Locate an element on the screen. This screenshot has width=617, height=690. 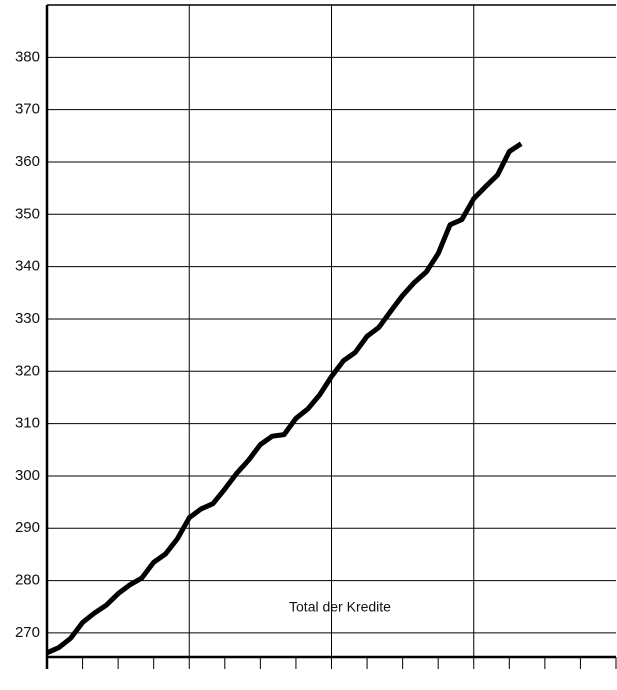
annotation: Total der Kredite is located at coordinates (340, 607).